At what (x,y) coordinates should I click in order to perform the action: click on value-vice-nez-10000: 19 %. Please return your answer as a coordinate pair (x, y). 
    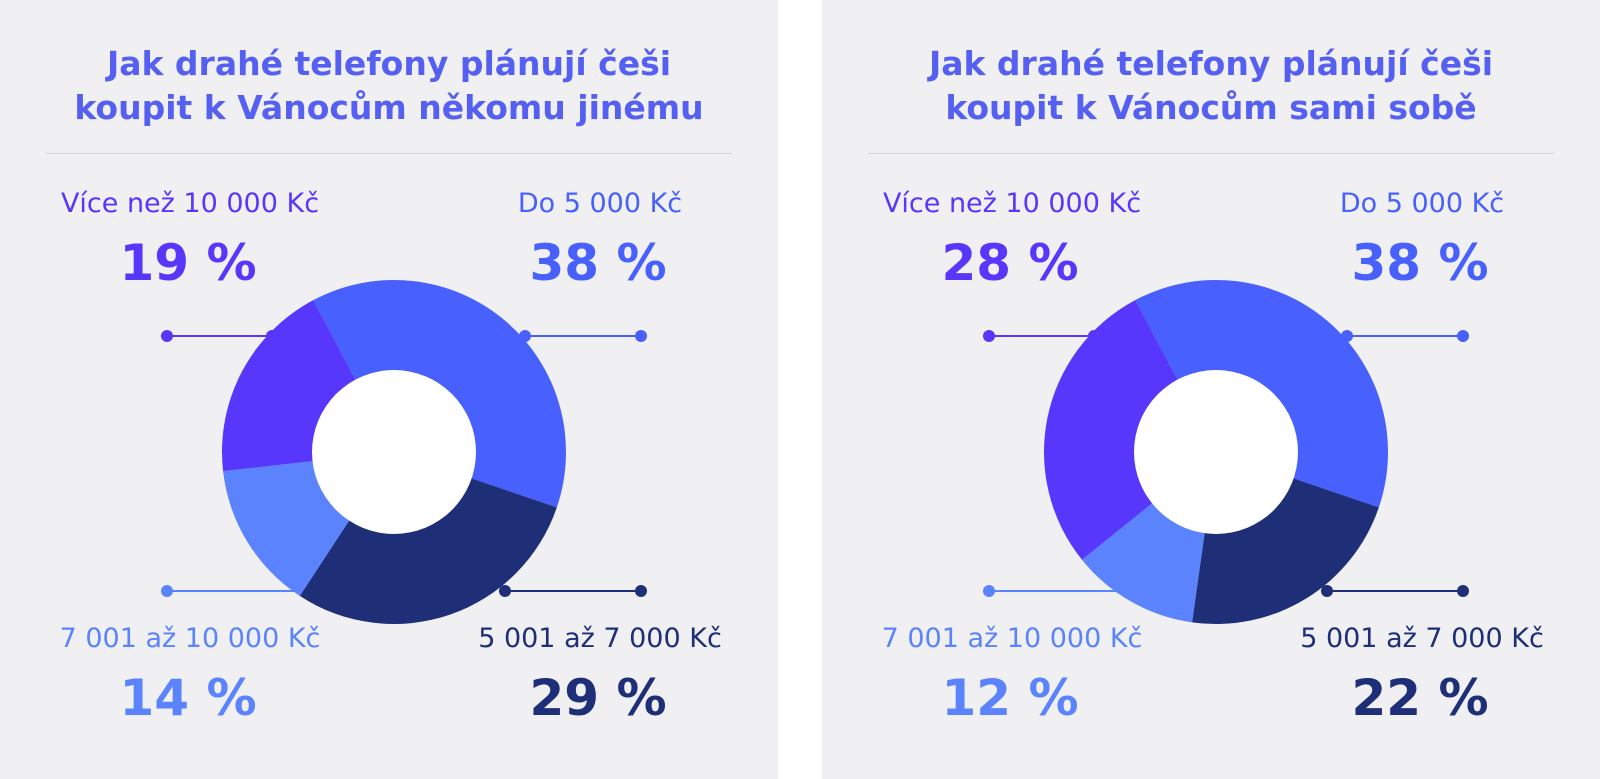
    Looking at the image, I should click on (188, 263).